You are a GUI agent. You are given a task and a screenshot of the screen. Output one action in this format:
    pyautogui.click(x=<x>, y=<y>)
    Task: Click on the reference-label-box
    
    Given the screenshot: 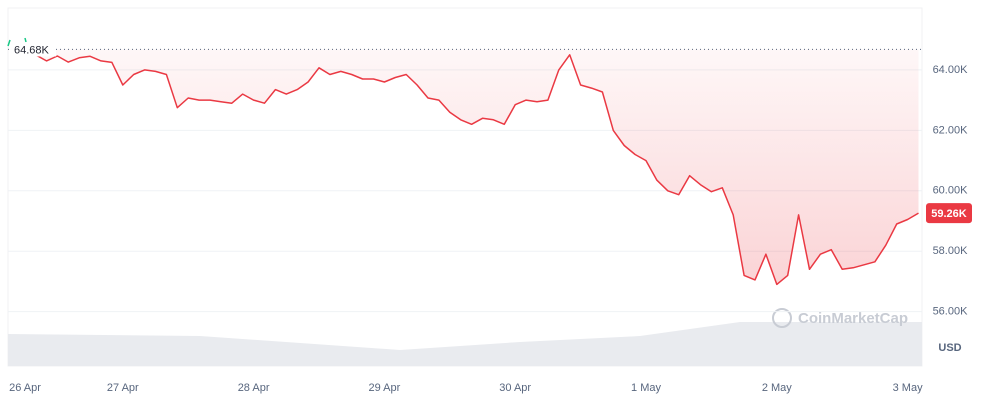 What is the action you would take?
    pyautogui.click(x=33, y=49)
    